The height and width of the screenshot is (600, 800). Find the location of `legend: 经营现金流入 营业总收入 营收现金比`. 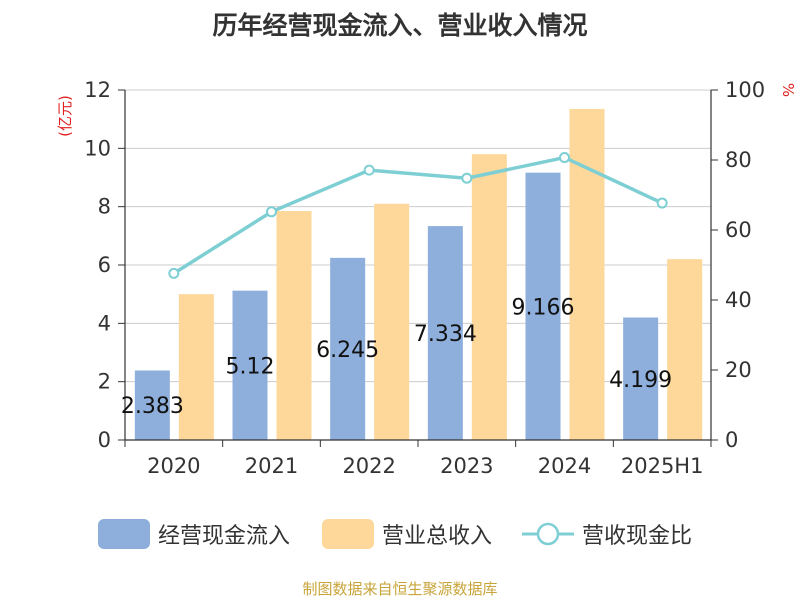

legend: 经营现金流入 营业总收入 营收现金比 is located at coordinates (400, 534).